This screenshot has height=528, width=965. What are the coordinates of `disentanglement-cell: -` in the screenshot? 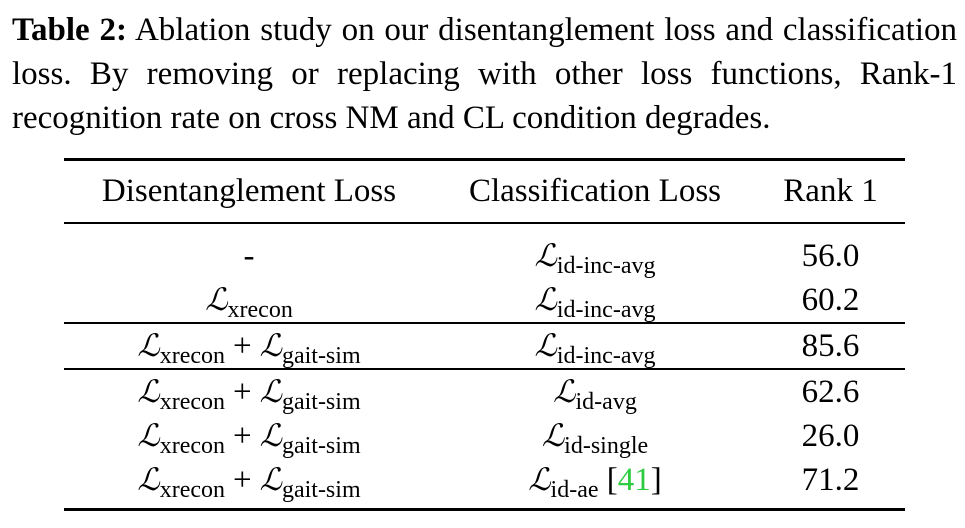 It's located at (249, 256).